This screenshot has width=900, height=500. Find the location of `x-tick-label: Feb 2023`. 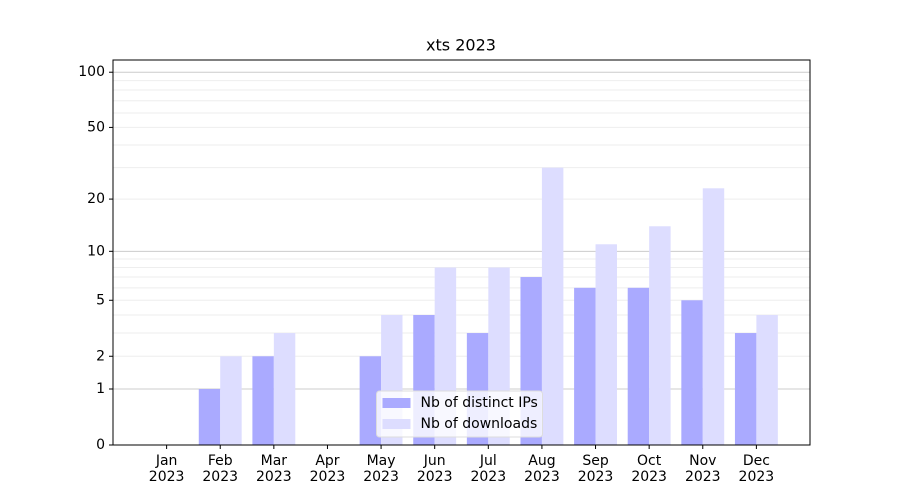

x-tick-label: Feb 2023 is located at coordinates (220, 469).